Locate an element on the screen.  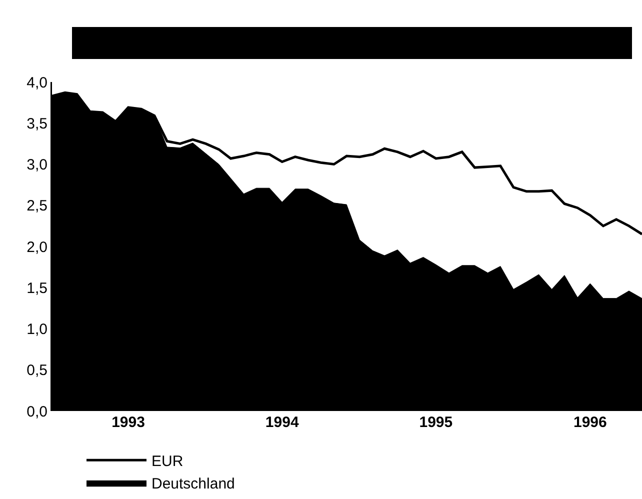
y-tick-label: 2,5 is located at coordinates (37, 206).